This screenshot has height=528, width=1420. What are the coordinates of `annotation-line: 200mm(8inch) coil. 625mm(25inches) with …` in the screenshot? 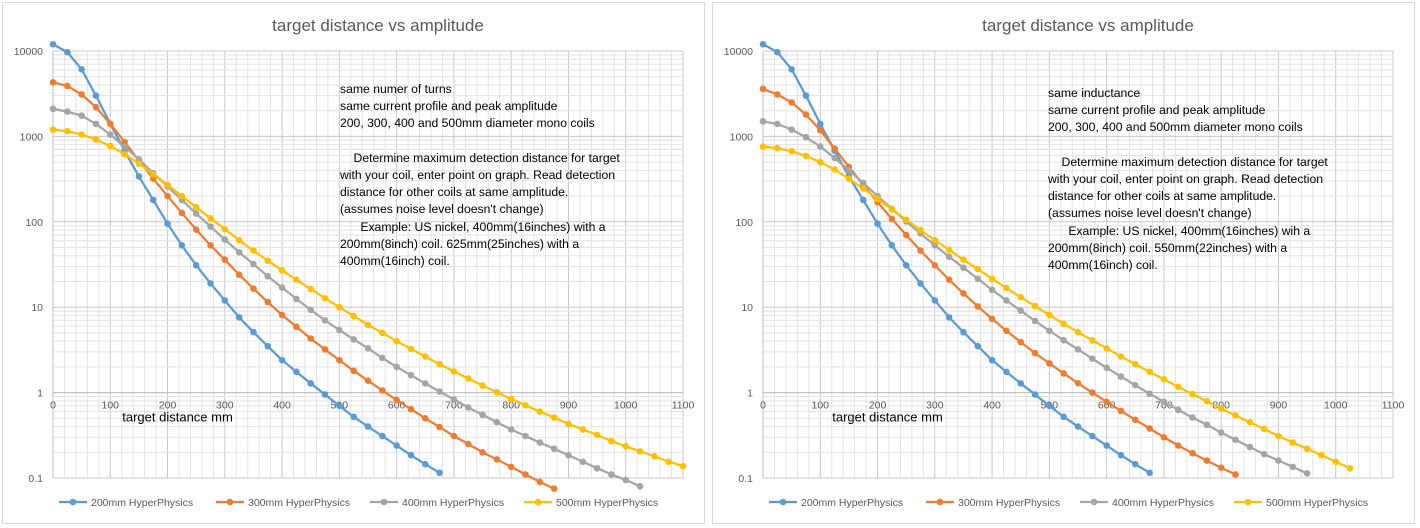 It's located at (460, 243).